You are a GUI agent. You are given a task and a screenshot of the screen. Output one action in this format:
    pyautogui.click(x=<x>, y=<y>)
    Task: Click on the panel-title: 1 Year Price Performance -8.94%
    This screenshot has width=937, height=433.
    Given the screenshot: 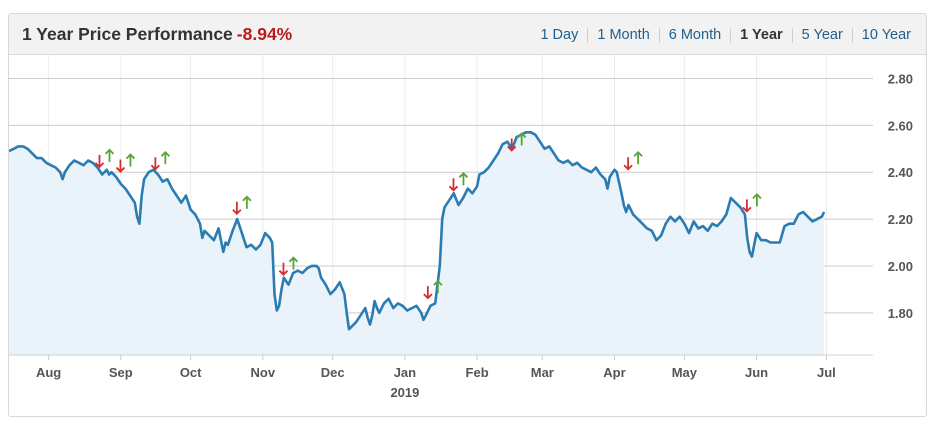 What is the action you would take?
    pyautogui.click(x=157, y=34)
    